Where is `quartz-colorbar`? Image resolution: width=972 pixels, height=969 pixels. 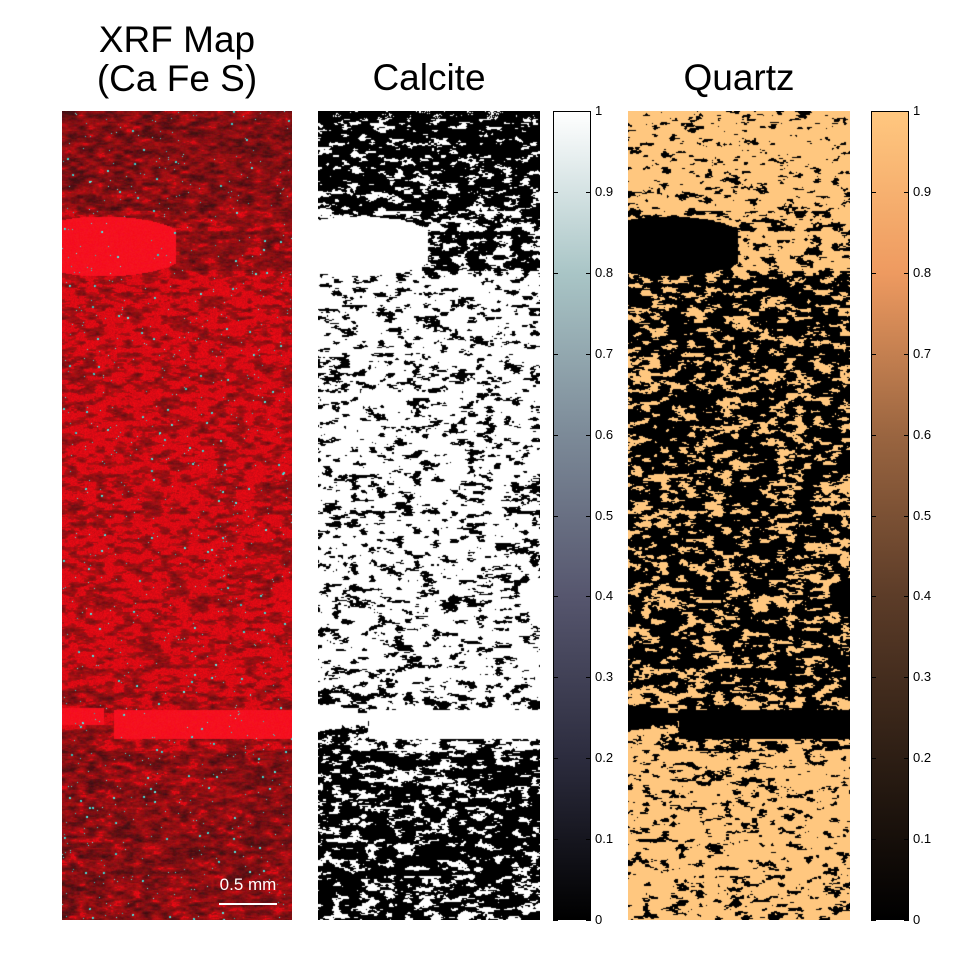 quartz-colorbar is located at coordinates (890, 515).